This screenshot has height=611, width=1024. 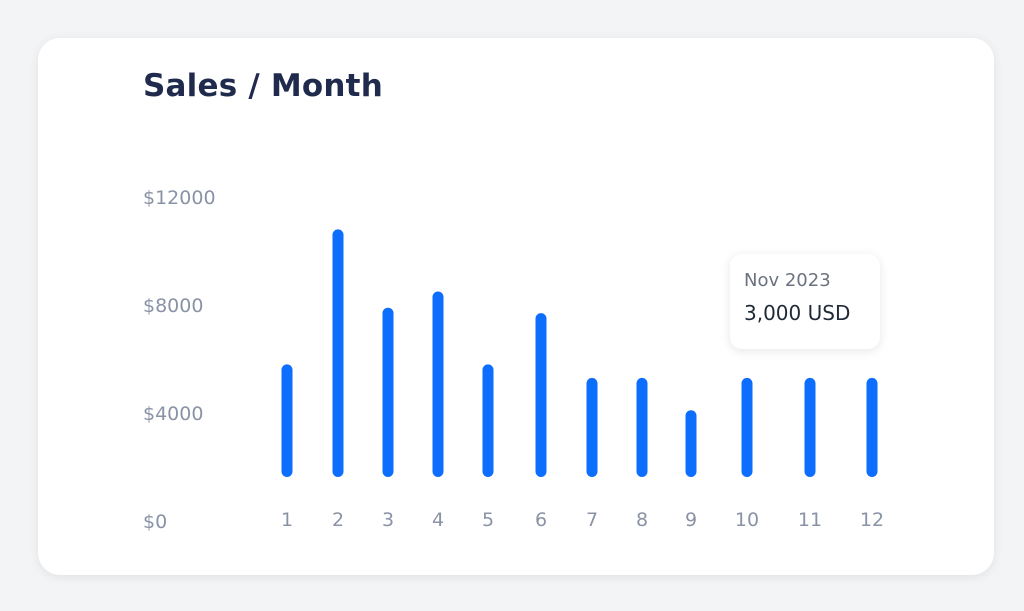 What do you see at coordinates (582, 520) in the screenshot?
I see `x-axis: 1 2 3 4 5 6 7 8 9 10 11 12` at bounding box center [582, 520].